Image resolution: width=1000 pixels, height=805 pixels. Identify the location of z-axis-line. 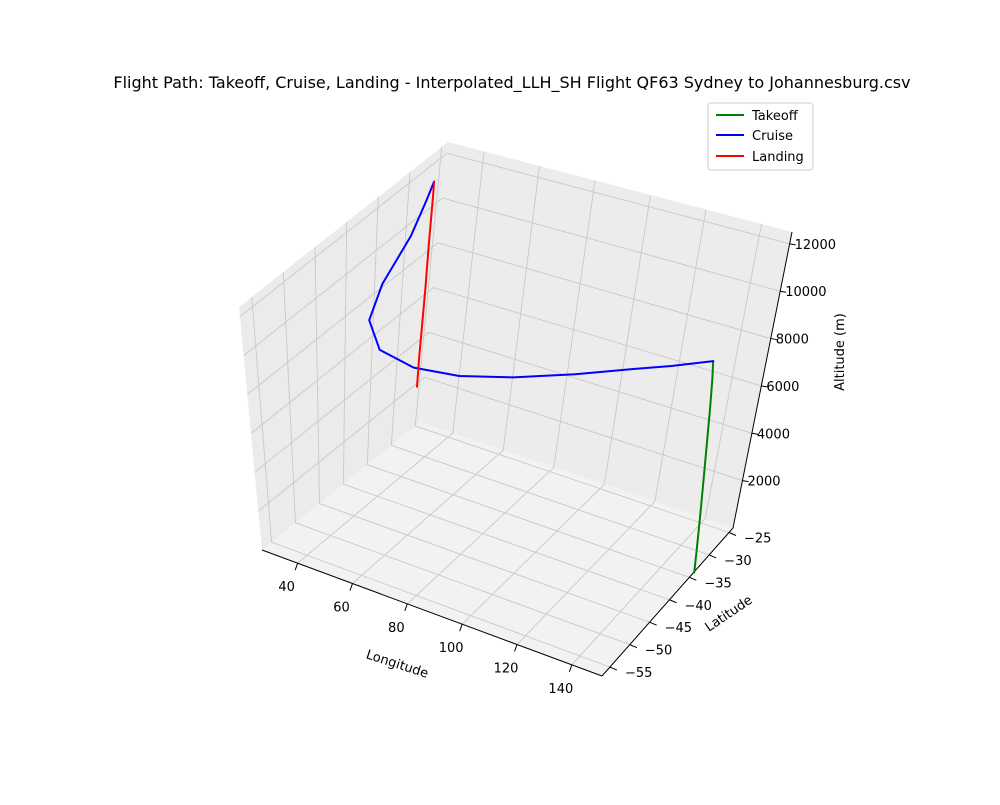
(762, 380).